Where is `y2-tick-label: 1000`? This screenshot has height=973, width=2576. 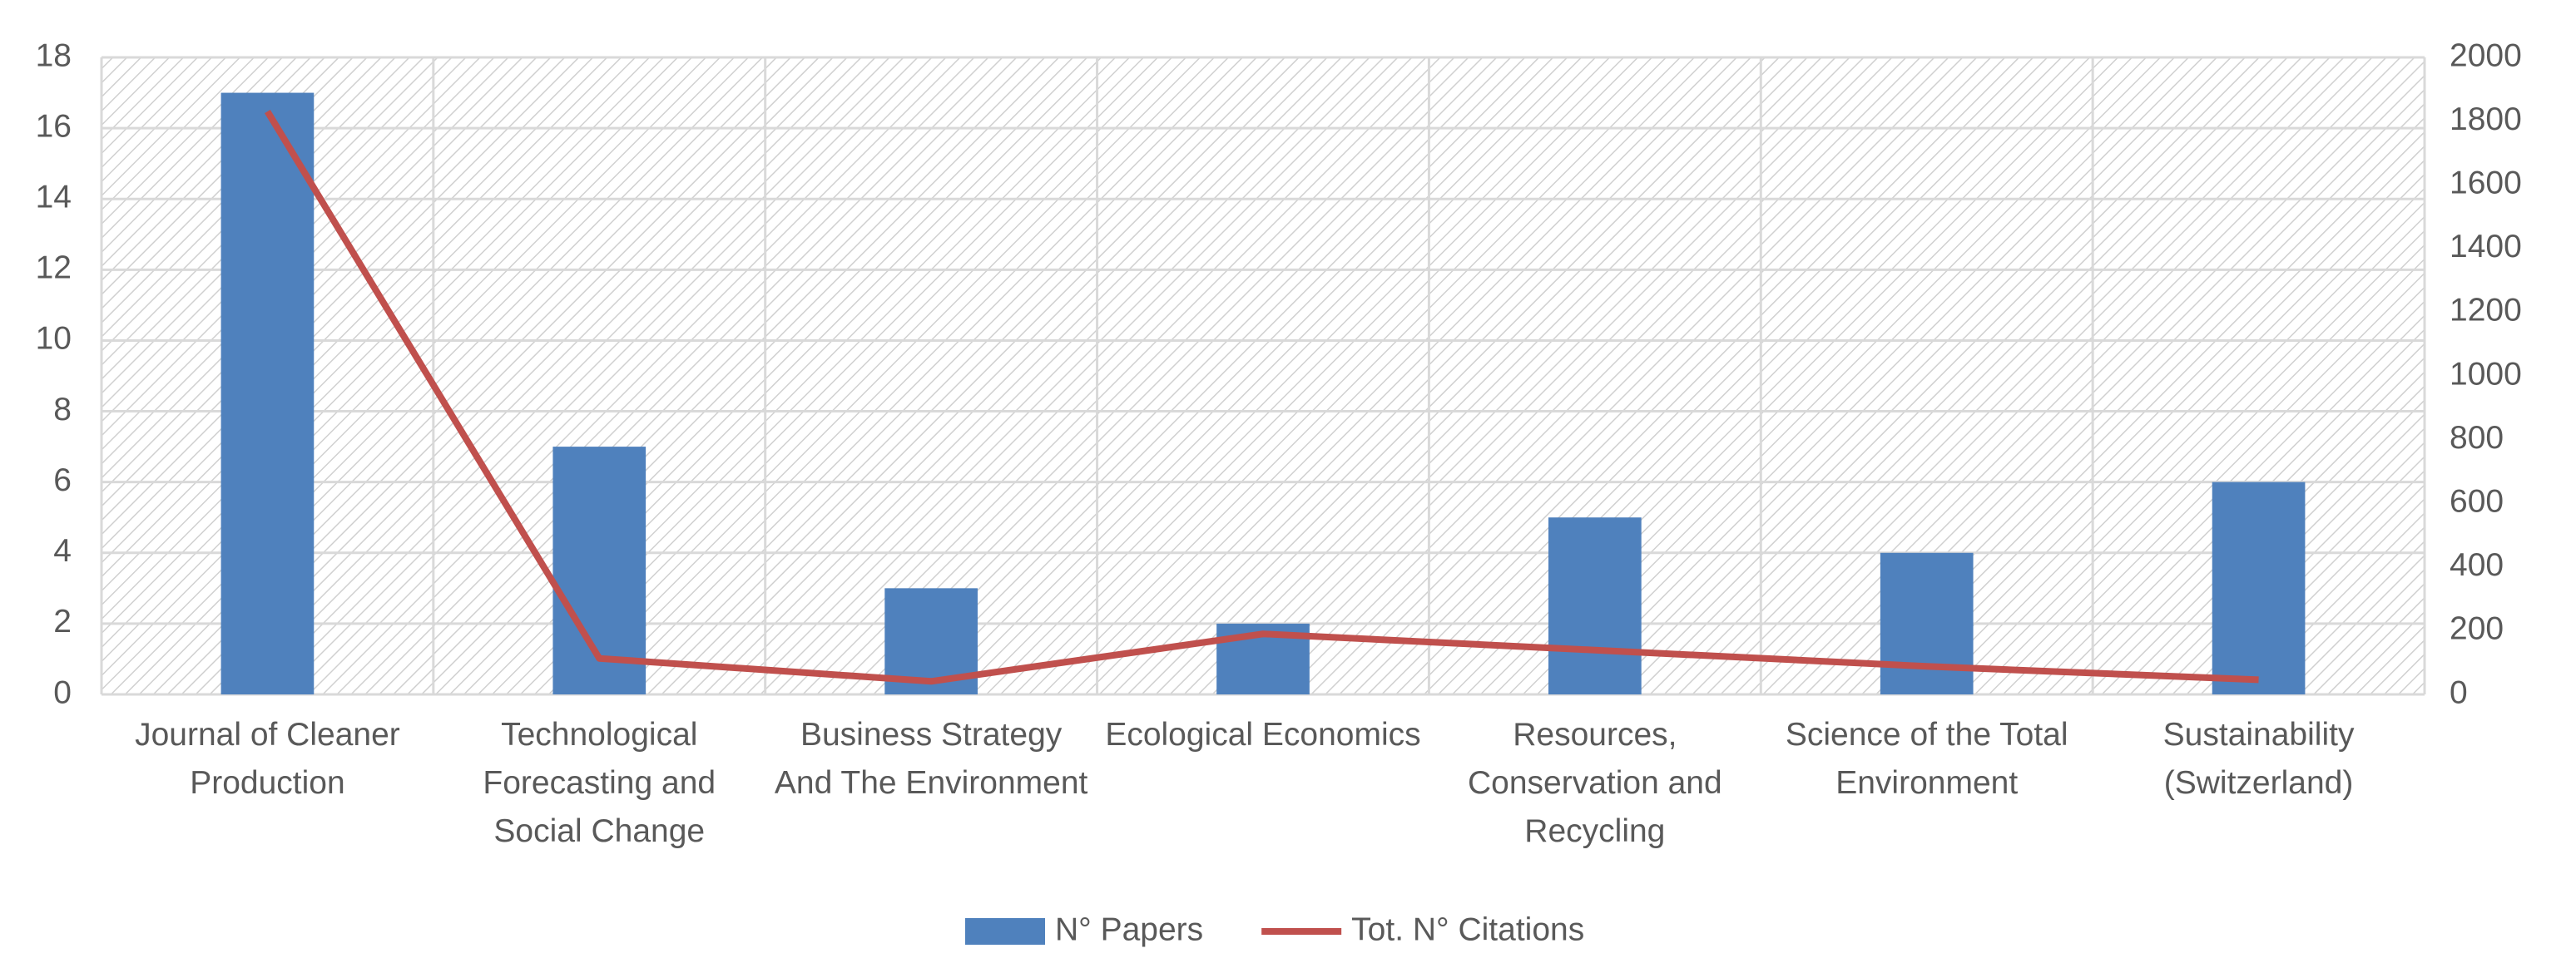 y2-tick-label: 1000 is located at coordinates (2486, 374).